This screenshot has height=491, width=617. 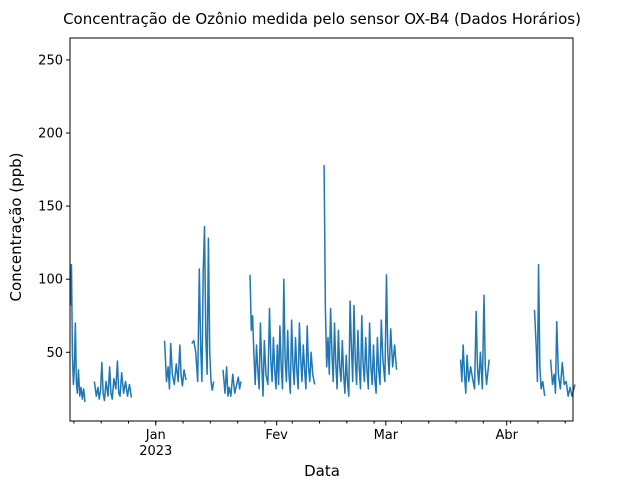 I want to click on y-tick-label: 50, so click(x=54, y=353).